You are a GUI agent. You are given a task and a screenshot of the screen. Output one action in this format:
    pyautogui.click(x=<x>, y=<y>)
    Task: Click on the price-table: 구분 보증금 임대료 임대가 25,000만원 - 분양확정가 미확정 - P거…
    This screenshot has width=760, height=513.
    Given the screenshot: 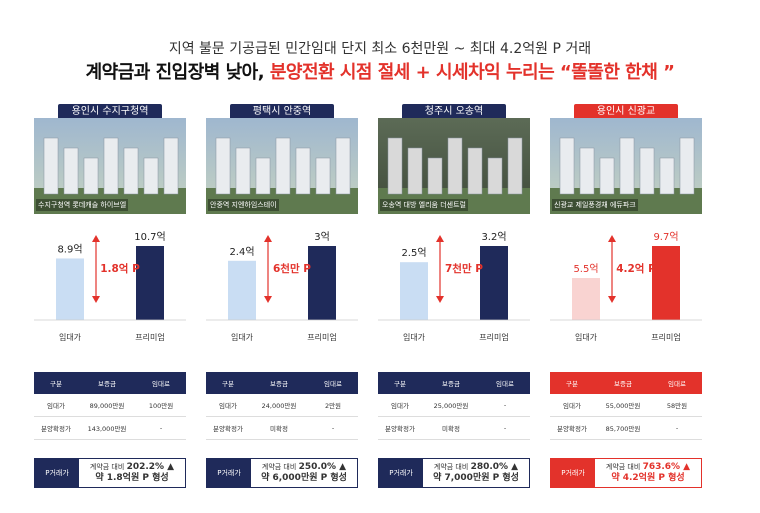 What is the action you would take?
    pyautogui.click(x=454, y=430)
    